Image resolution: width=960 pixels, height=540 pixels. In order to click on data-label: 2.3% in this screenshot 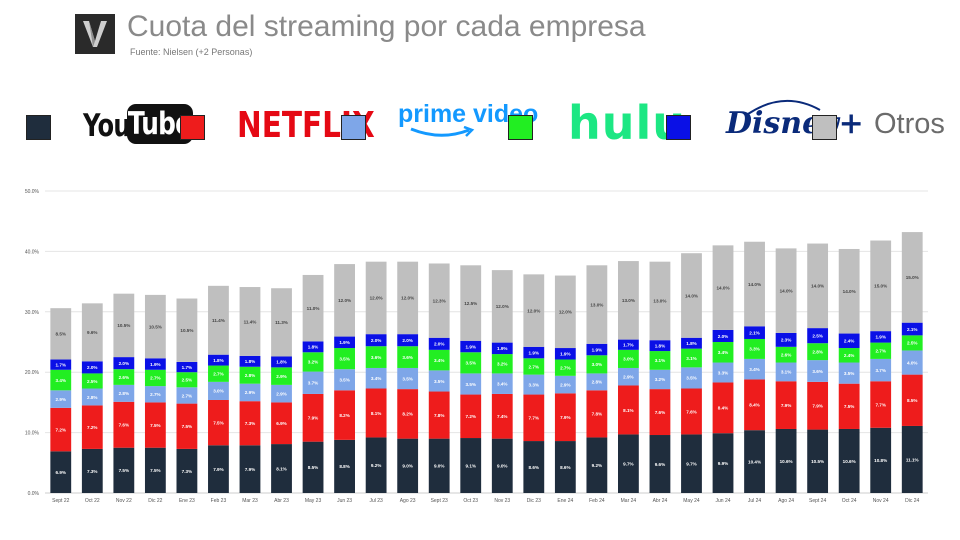, I will do `click(786, 340)`.